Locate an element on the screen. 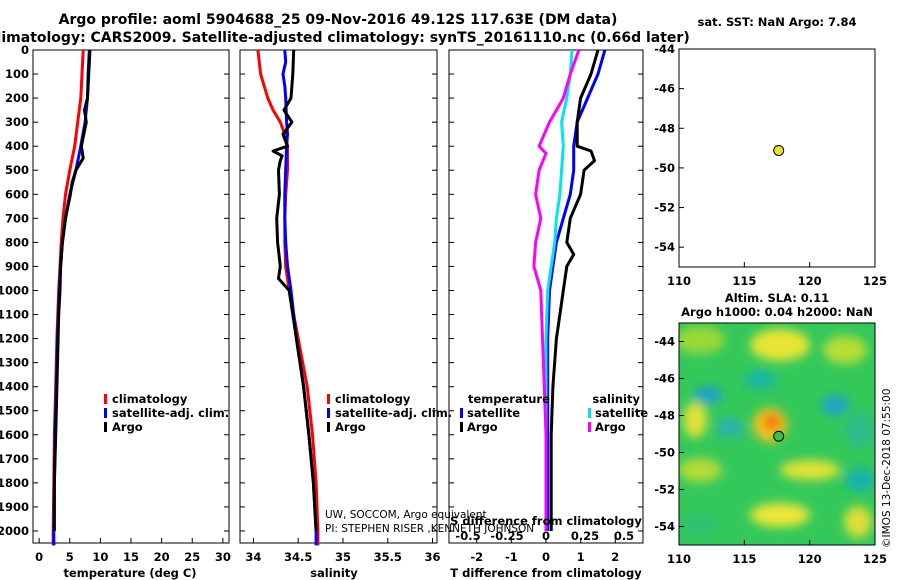  temperature-x-tick-label: 25 is located at coordinates (192, 557).